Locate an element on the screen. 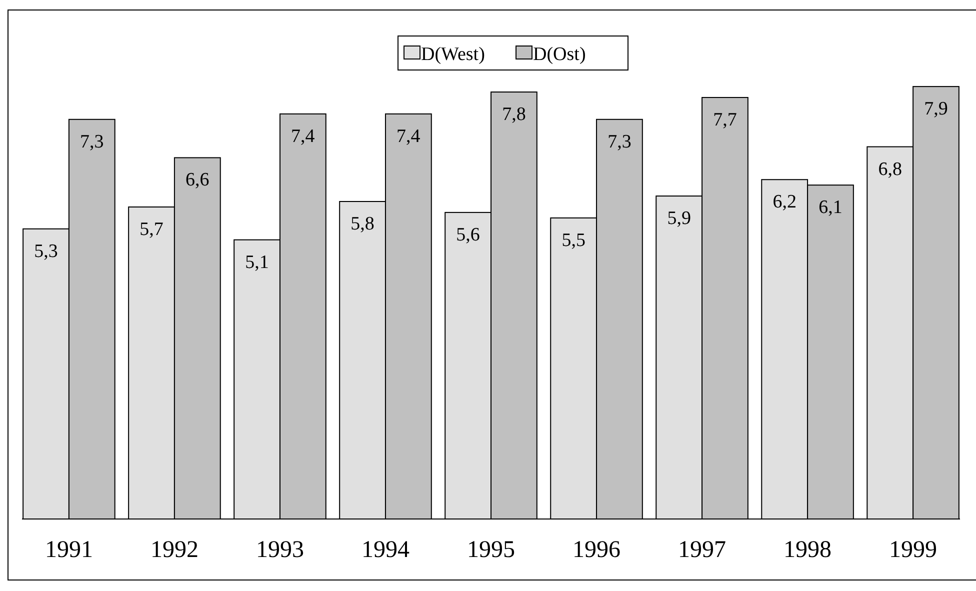  data-label: 7,9 is located at coordinates (936, 109).